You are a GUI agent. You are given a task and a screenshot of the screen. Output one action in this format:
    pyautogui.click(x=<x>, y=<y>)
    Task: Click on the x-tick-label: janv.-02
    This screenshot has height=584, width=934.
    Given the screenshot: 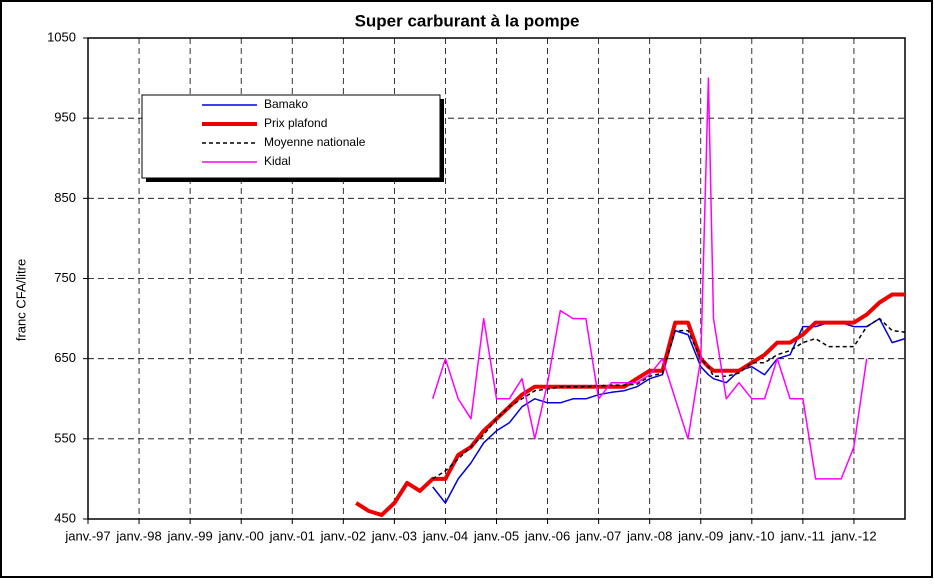 What is the action you would take?
    pyautogui.click(x=343, y=535)
    